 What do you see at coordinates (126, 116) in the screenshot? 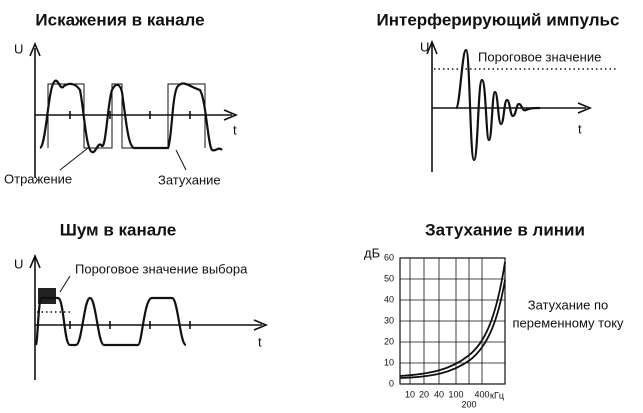
I see `ideal-signal` at bounding box center [126, 116].